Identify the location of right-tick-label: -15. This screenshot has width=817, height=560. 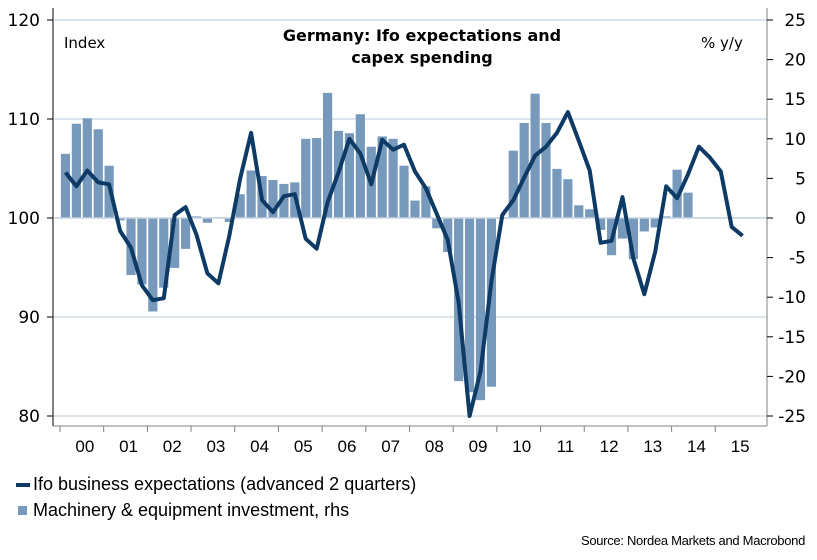
(792, 338).